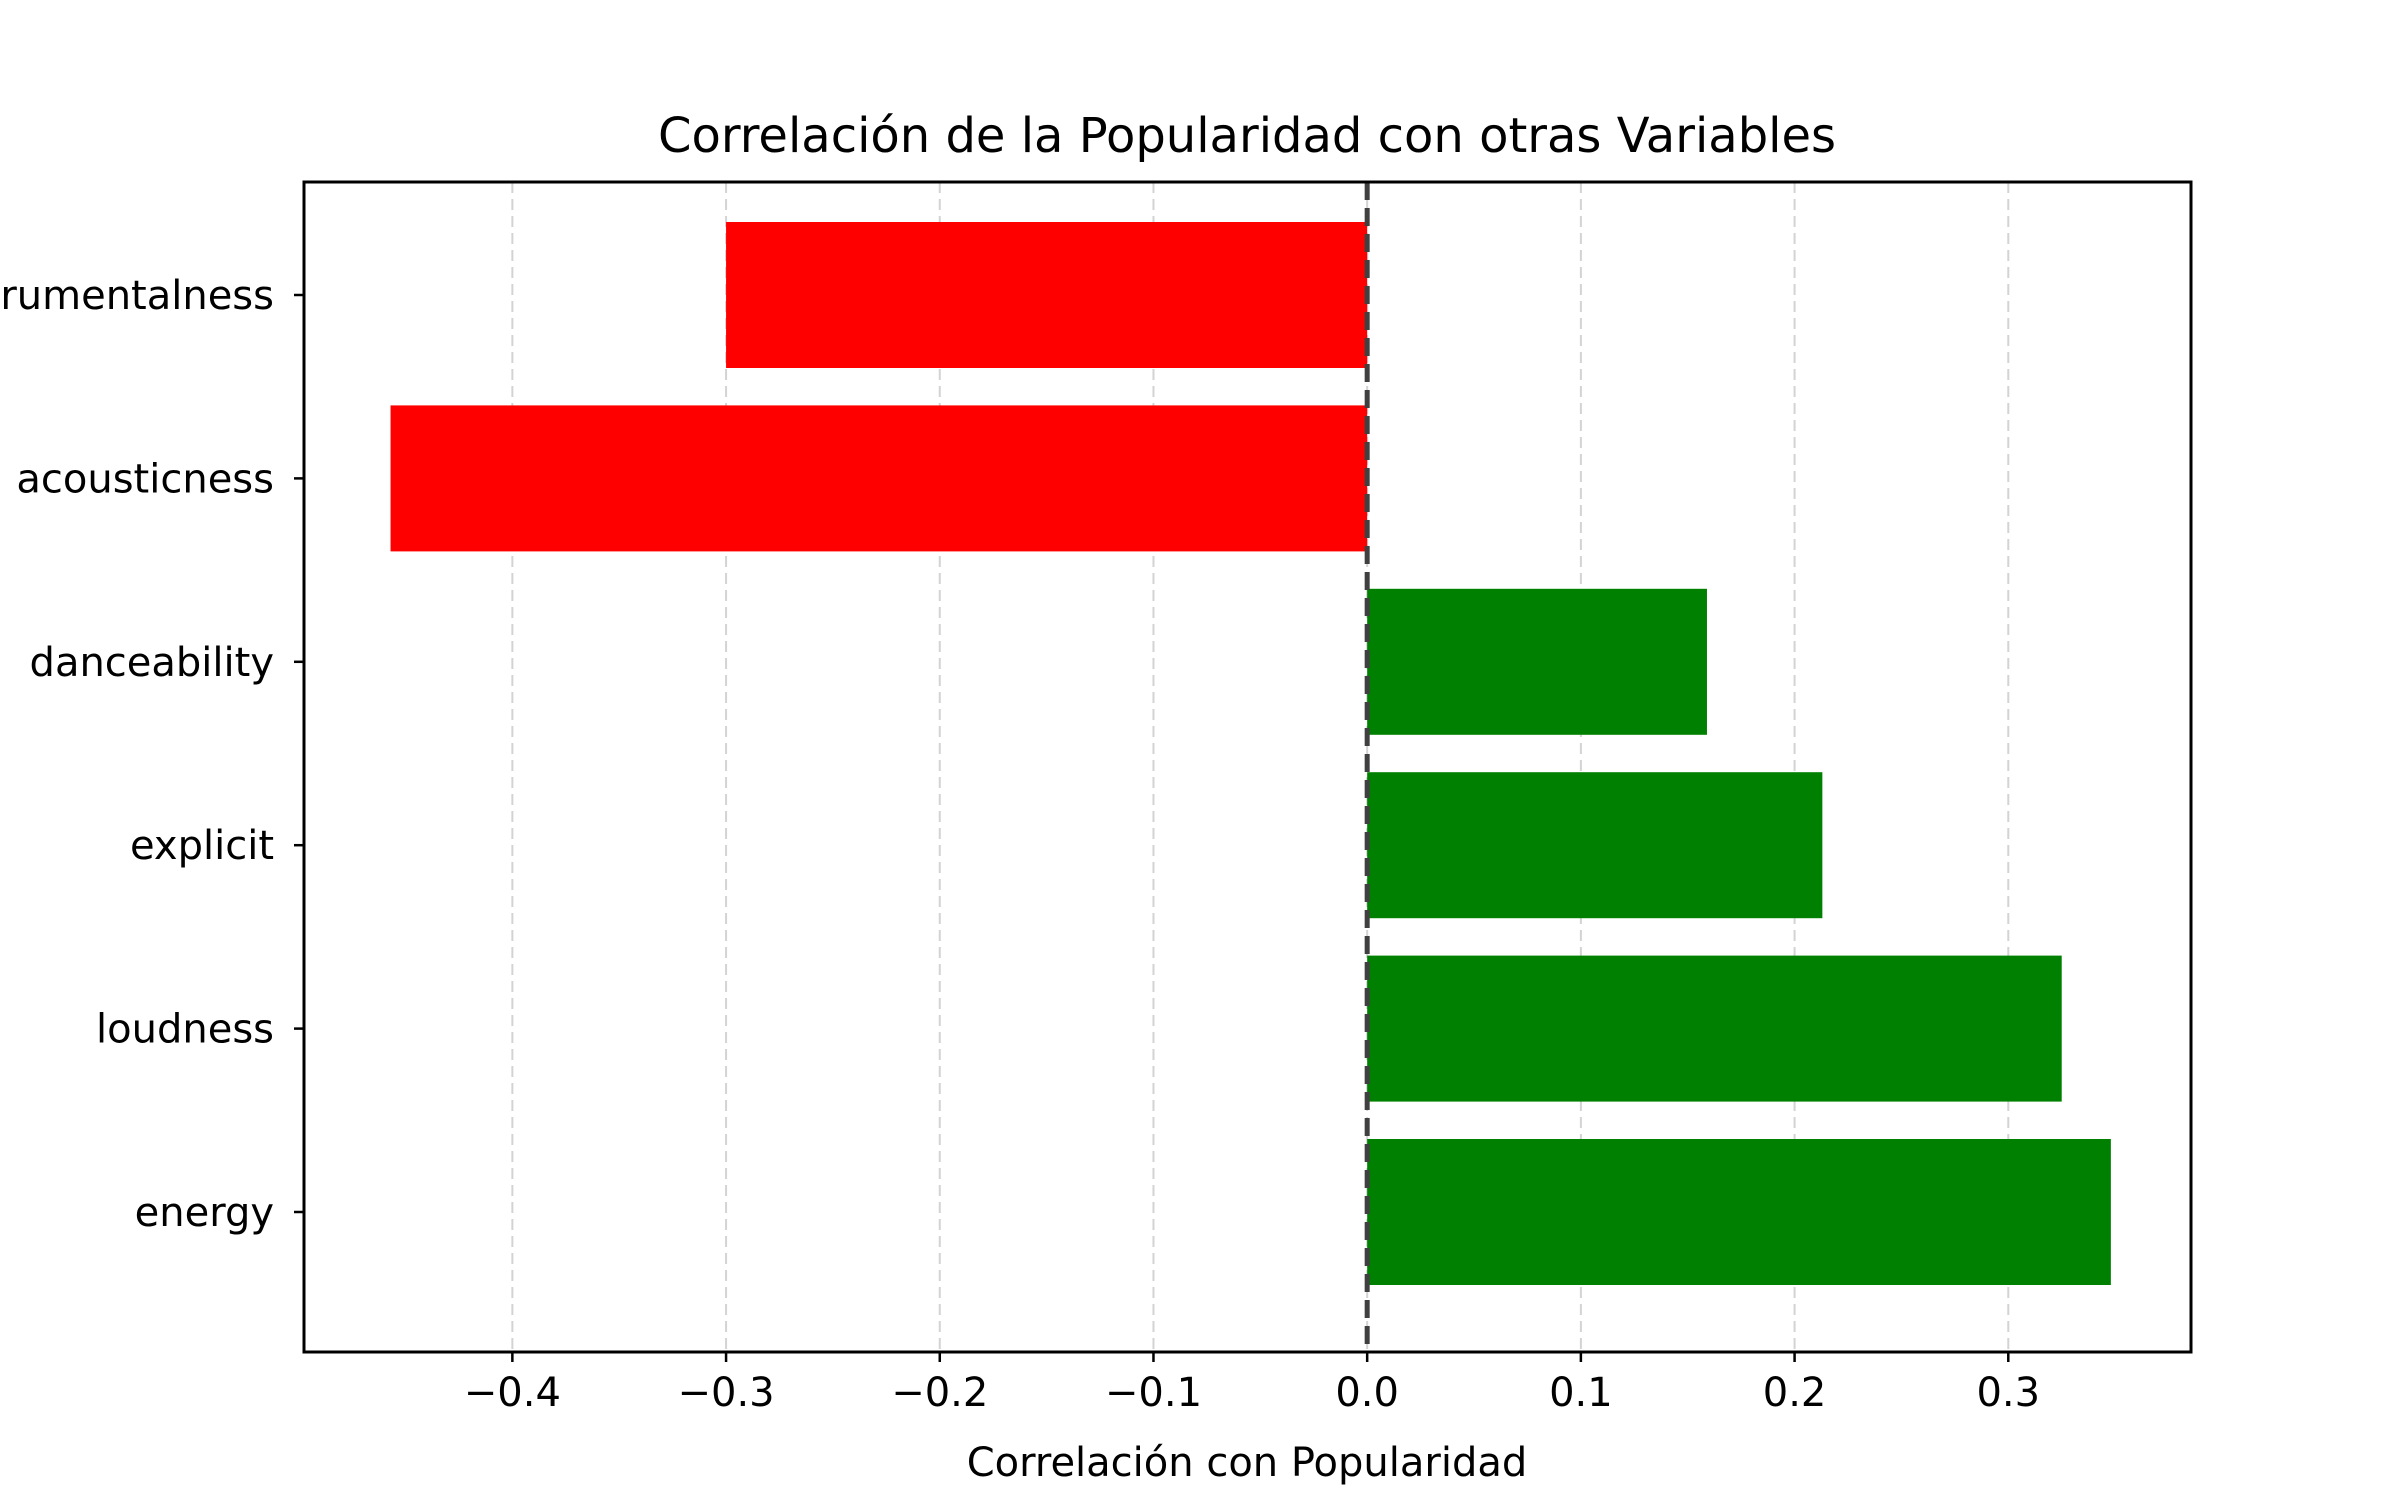 This screenshot has width=2400, height=1500. Describe the element at coordinates (202, 846) in the screenshot. I see `y-tick-label: explicit` at that location.